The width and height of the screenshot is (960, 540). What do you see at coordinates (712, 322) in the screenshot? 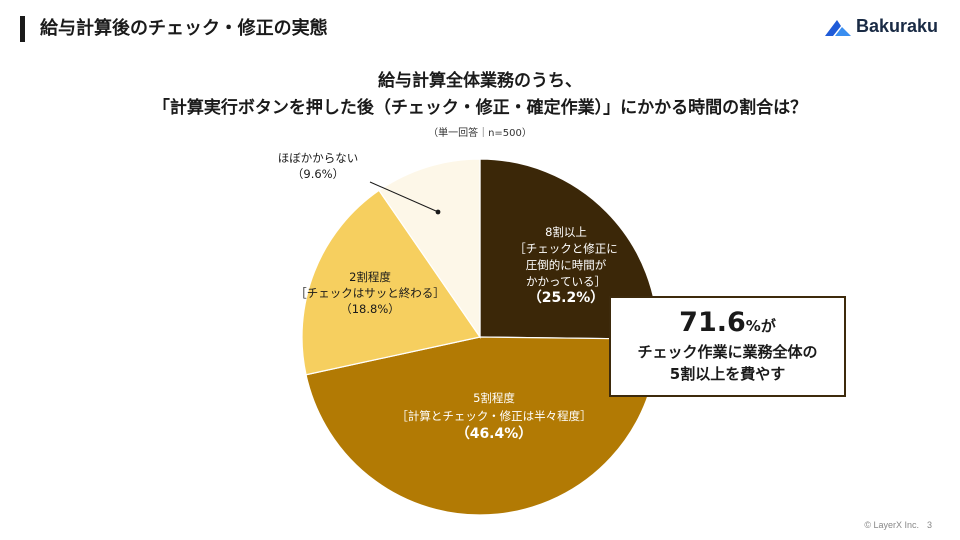
I see `callout-percent: 71.6` at bounding box center [712, 322].